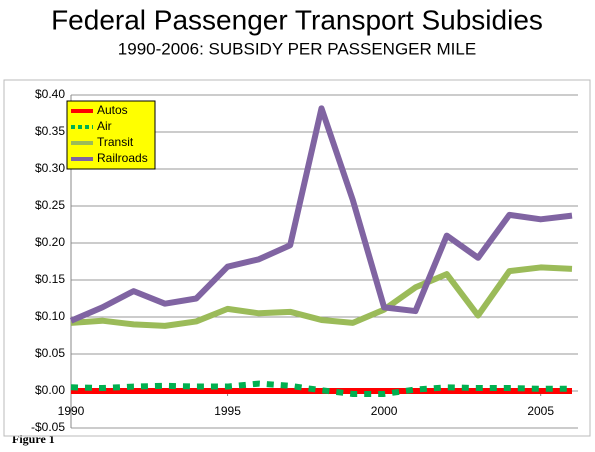 This screenshot has height=452, width=595. What do you see at coordinates (50, 131) in the screenshot?
I see `y-tick-label: $0.35` at bounding box center [50, 131].